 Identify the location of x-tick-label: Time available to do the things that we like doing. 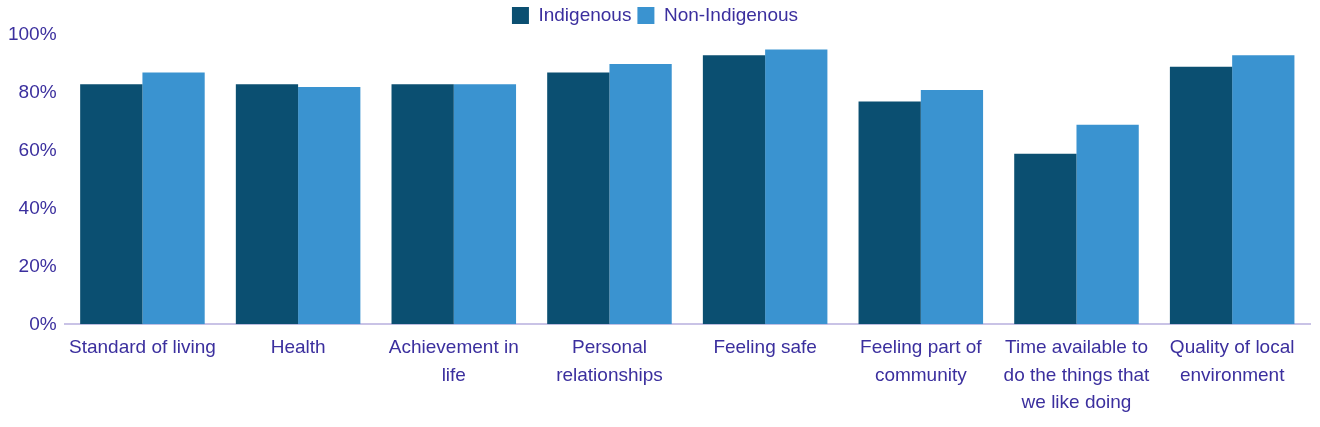
(1077, 374).